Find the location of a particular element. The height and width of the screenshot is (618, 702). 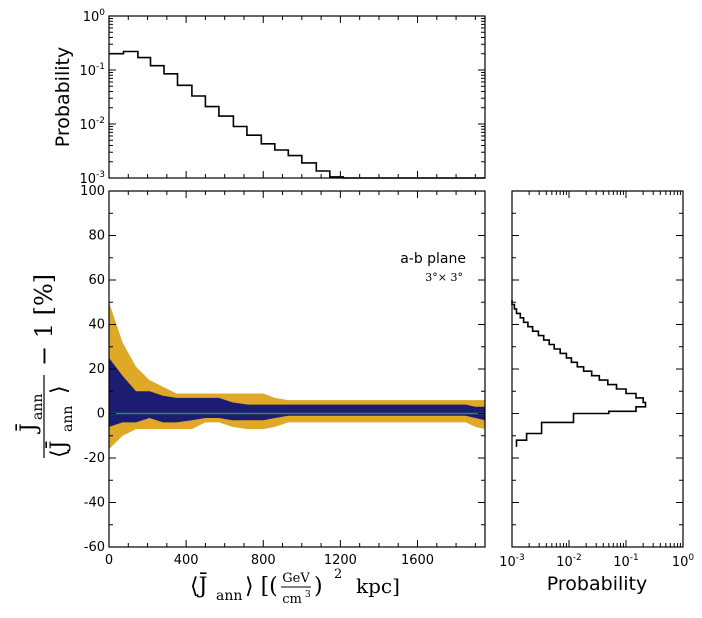

x-tick-label: 0 is located at coordinates (109, 560).